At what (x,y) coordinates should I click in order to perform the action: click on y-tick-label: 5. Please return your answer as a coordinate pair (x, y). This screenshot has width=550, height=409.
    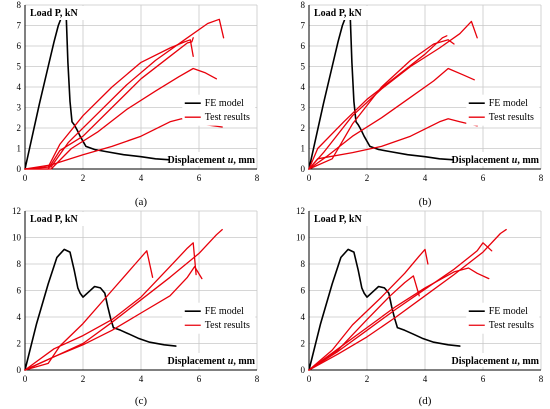
    Looking at the image, I should click on (19, 67).